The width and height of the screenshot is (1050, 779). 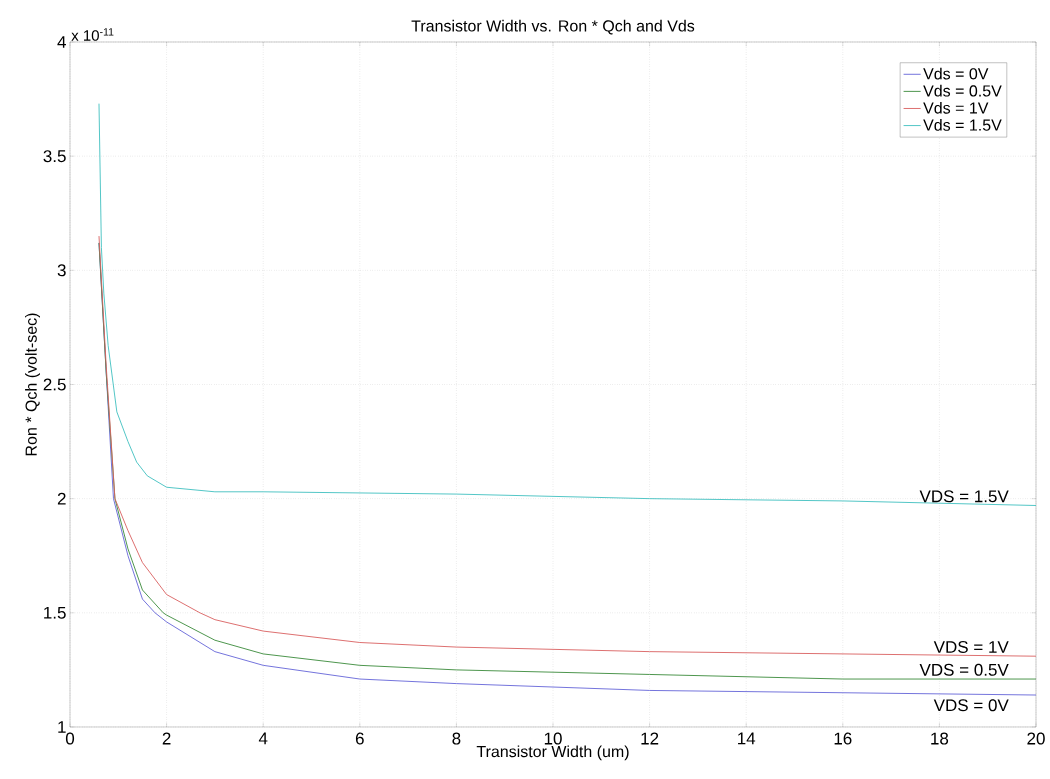 What do you see at coordinates (956, 107) in the screenshot?
I see `legend-label: Vds = 1V` at bounding box center [956, 107].